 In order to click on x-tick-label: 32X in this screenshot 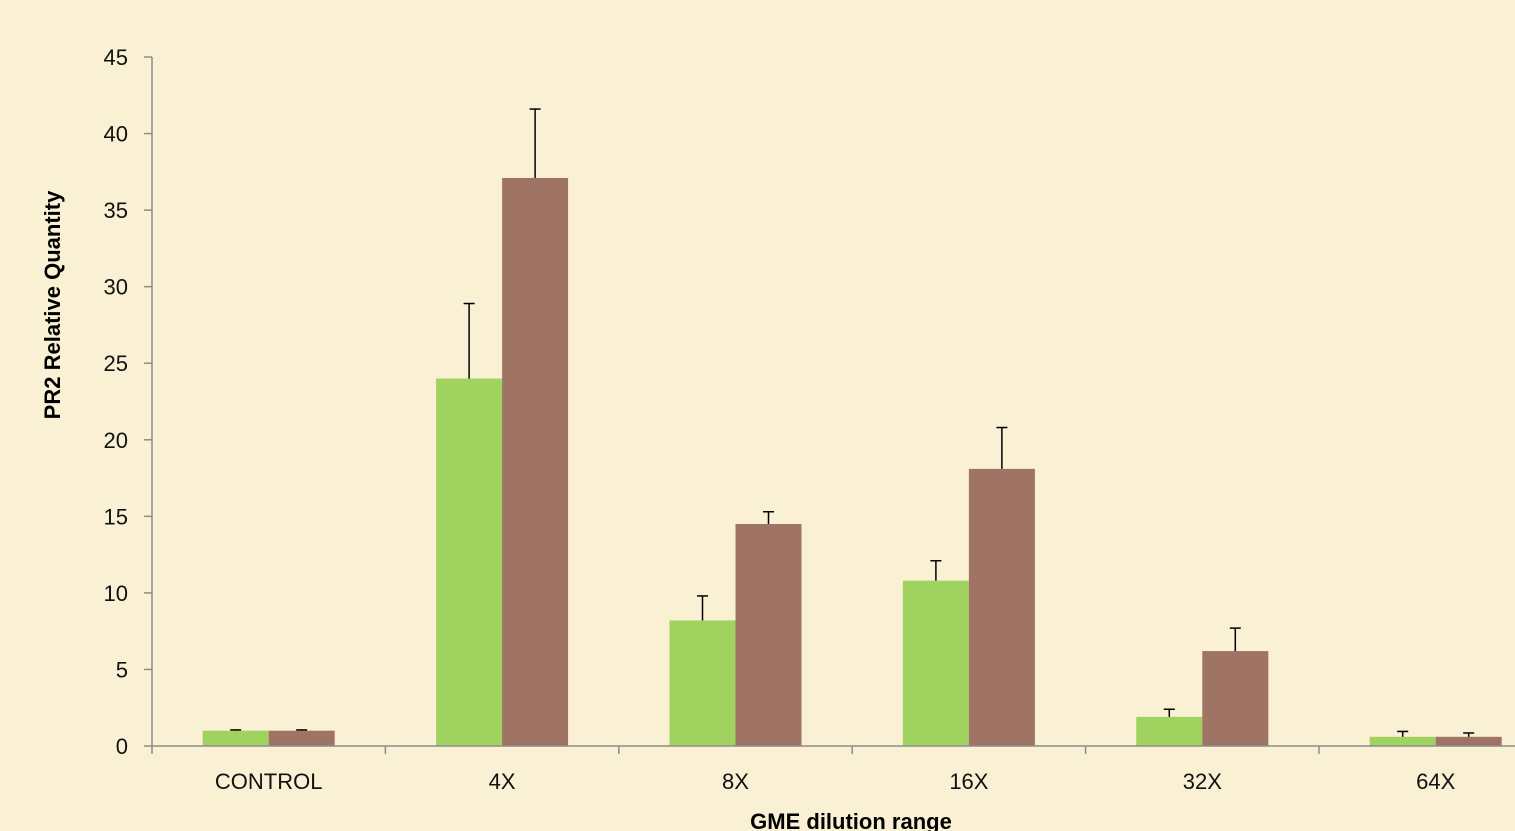, I will do `click(1202, 781)`.